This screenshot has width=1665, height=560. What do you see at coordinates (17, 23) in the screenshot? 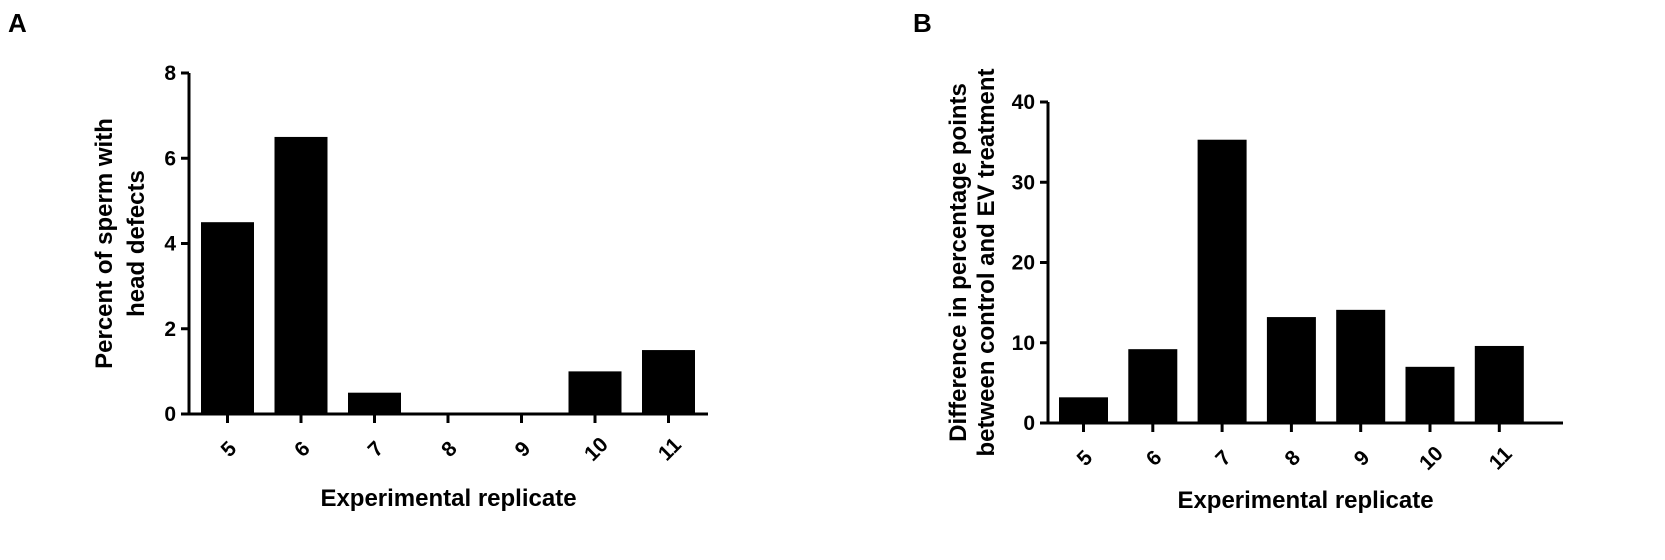
I see `panel-label-a: A` at bounding box center [17, 23].